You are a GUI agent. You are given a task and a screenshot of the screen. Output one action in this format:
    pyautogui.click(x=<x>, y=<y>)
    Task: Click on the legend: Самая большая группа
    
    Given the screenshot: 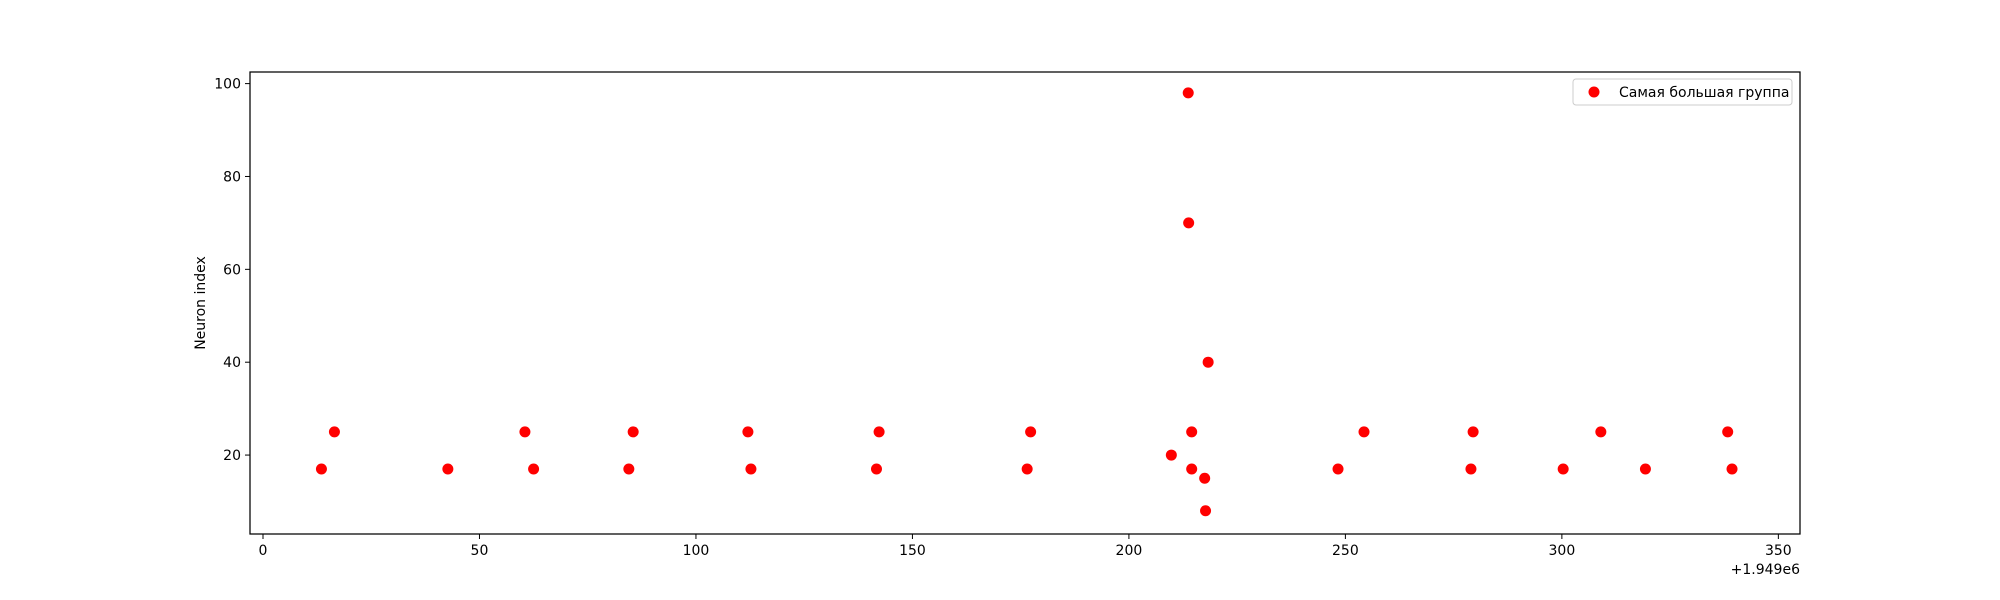 What is the action you would take?
    pyautogui.click(x=1682, y=92)
    